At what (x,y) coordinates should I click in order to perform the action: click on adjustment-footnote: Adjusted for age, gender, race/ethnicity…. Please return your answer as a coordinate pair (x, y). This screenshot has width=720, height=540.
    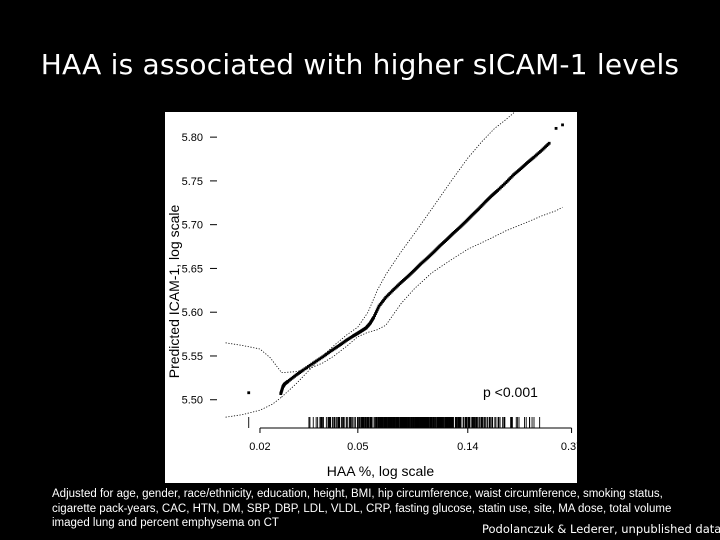
    Looking at the image, I should click on (362, 508).